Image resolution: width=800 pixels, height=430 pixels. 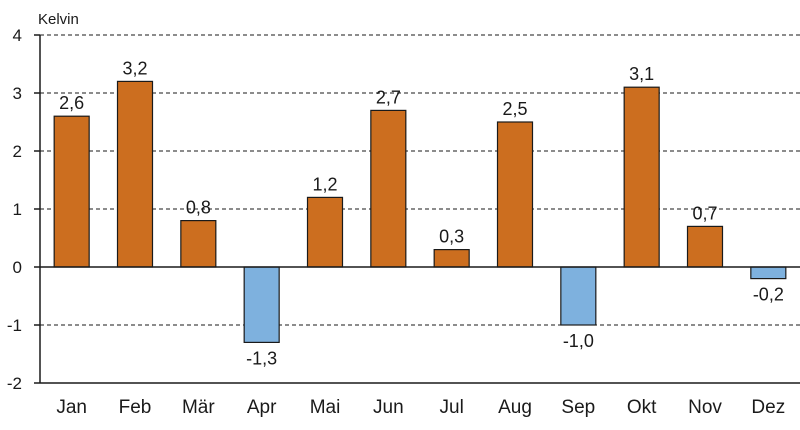 I want to click on bar-Aug, so click(x=515, y=194).